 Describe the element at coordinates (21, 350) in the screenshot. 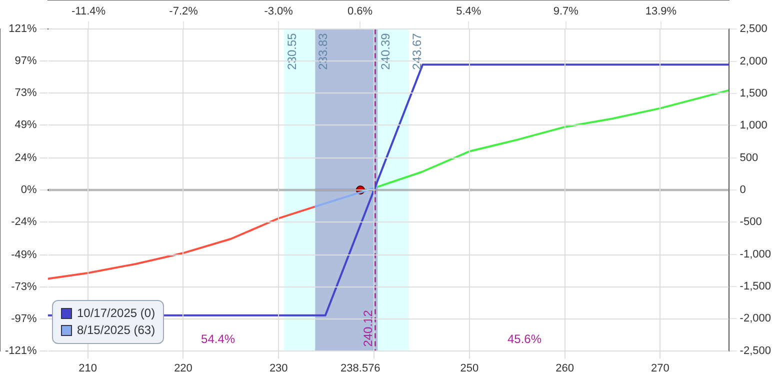

I see `y-tick-label: -121%` at that location.